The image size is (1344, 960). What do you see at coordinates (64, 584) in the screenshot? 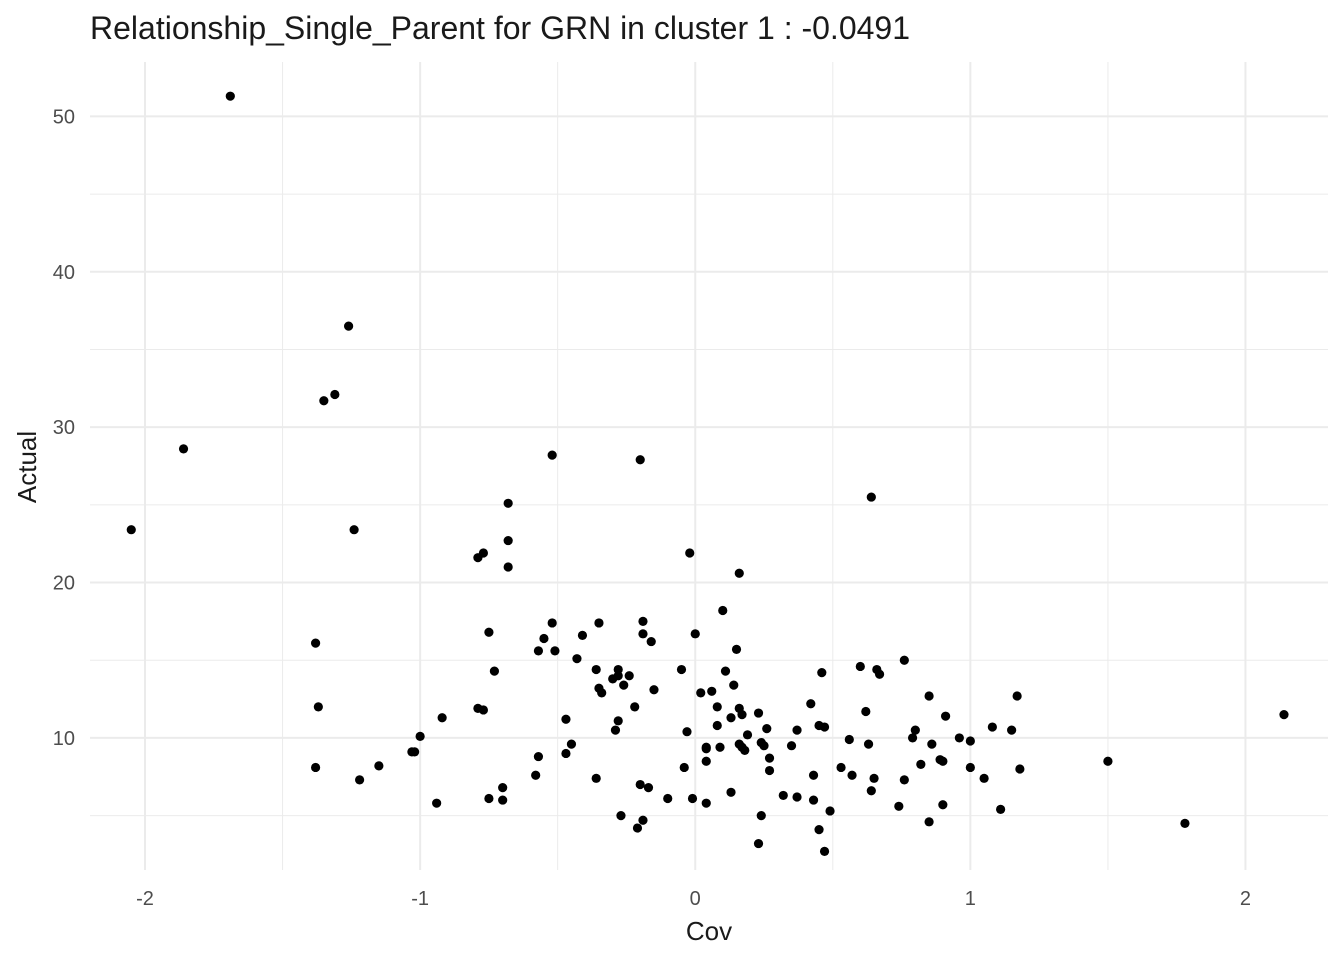
I see `y-tick-label: 20` at bounding box center [64, 584].